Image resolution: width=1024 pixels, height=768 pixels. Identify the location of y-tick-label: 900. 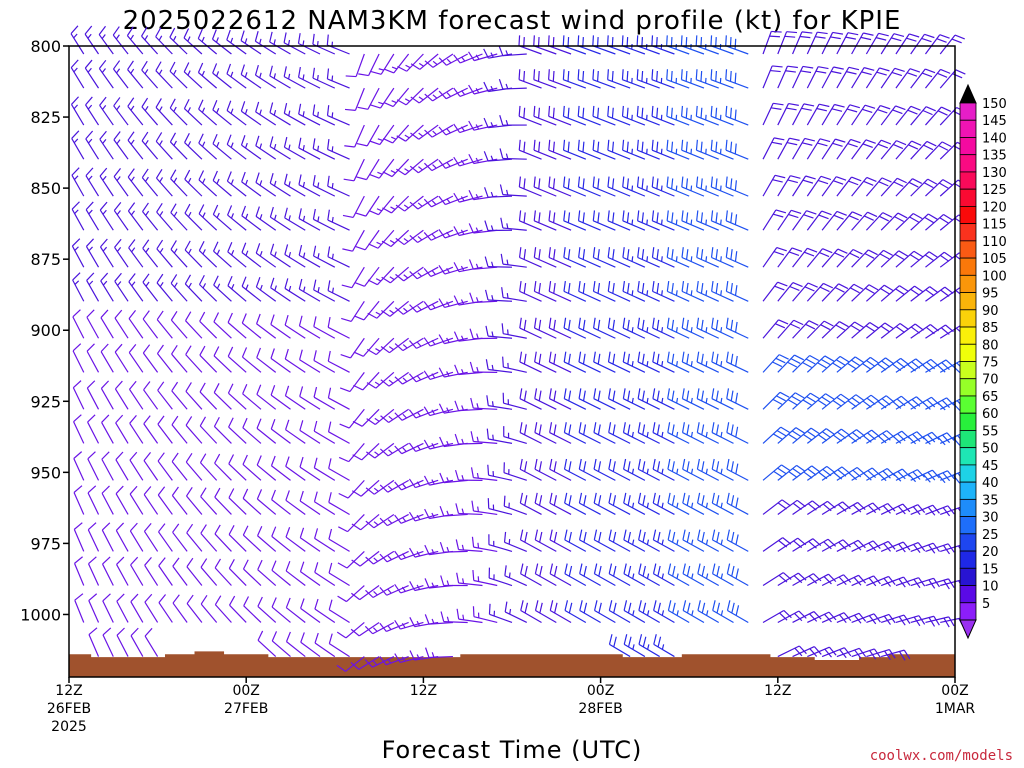
(45, 330).